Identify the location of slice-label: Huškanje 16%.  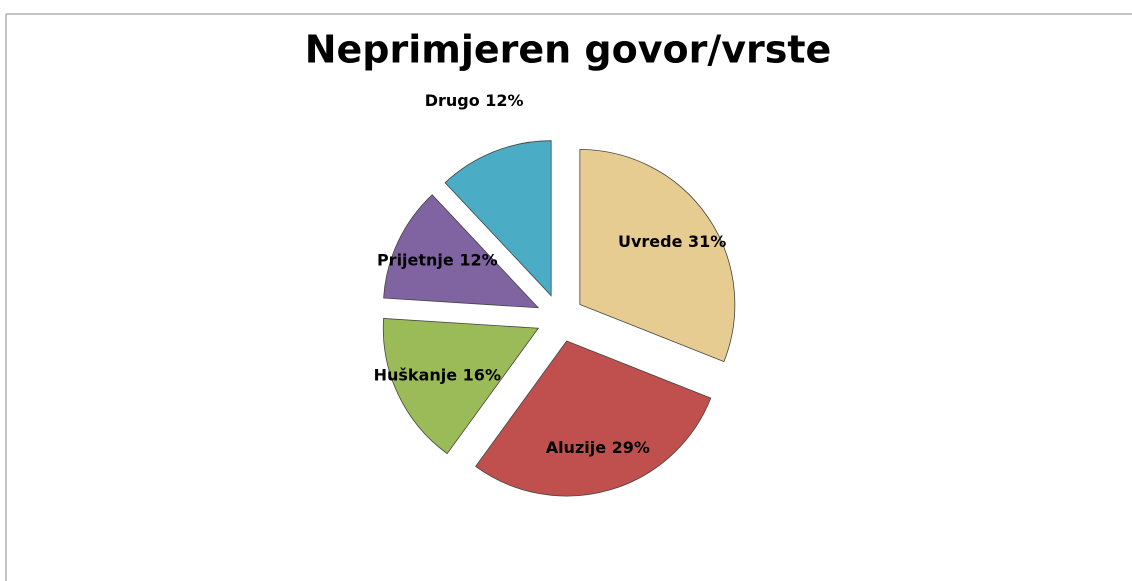
(437, 374).